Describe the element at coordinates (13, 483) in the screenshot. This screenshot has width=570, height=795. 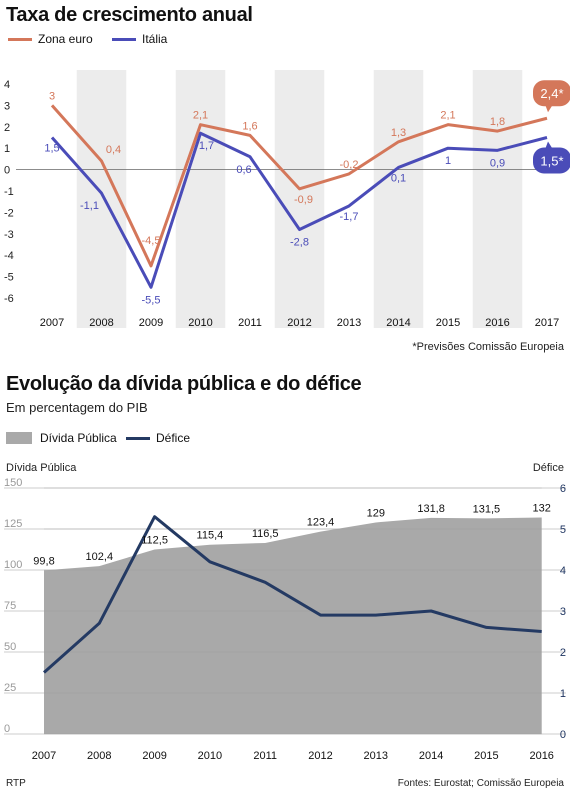
I see `left-tick-150: 150` at that location.